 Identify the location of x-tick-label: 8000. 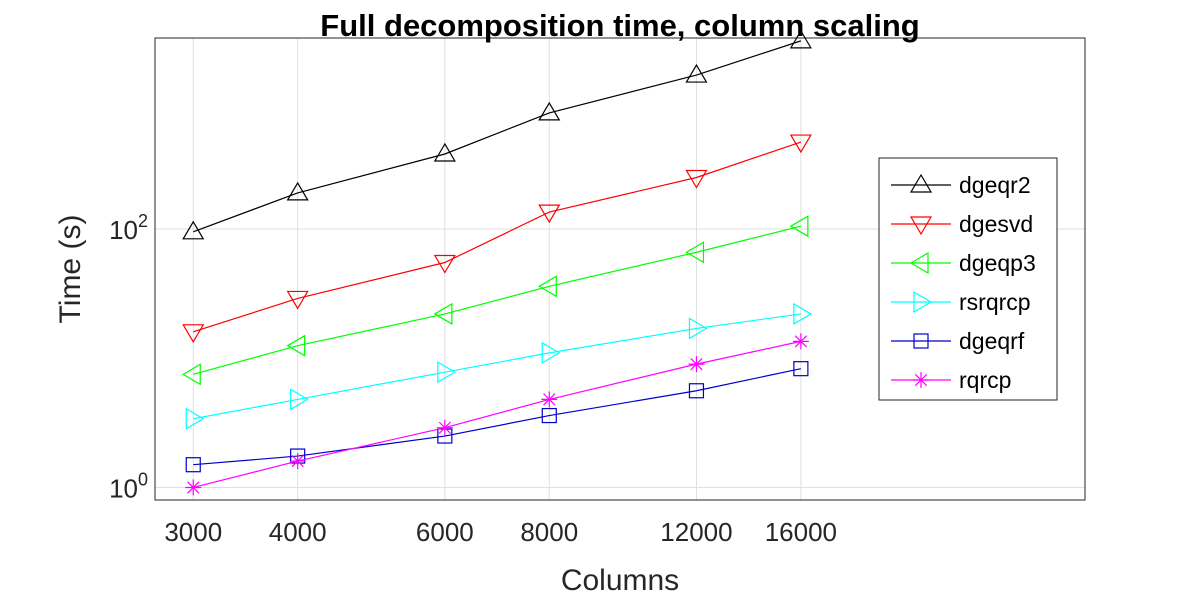
(549, 532).